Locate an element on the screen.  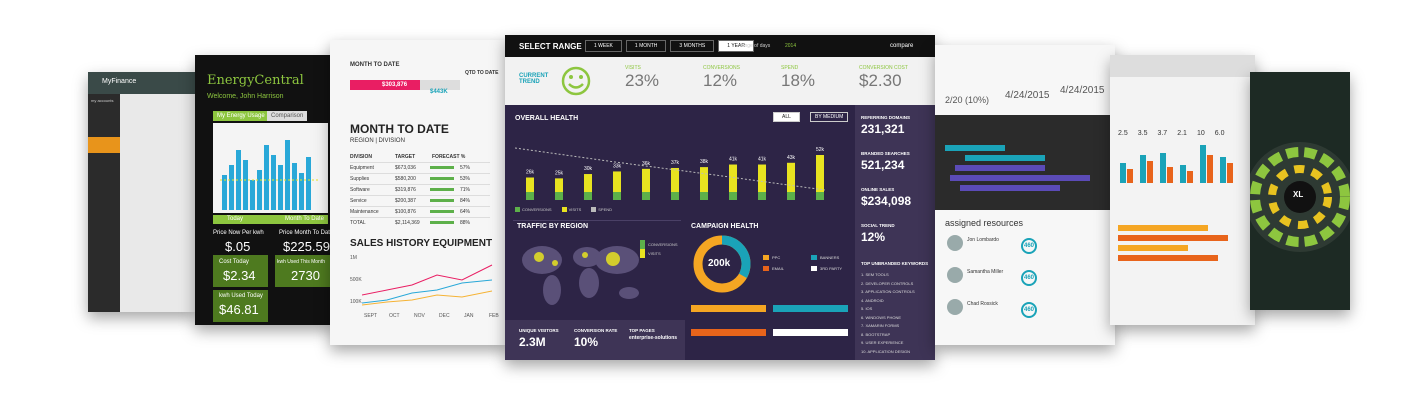
filter: BY MEDIUM is located at coordinates (829, 117).